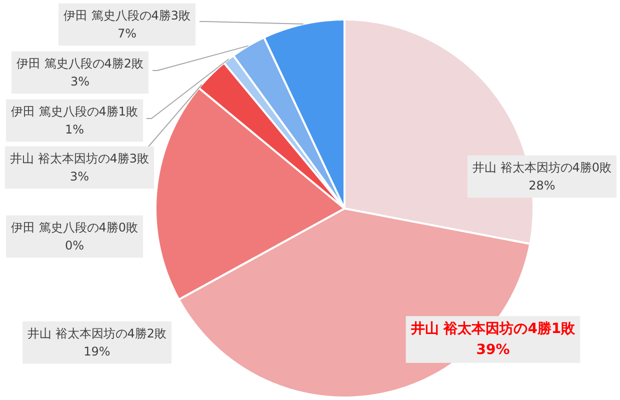  What do you see at coordinates (542, 167) in the screenshot?
I see `slice-label: 井山 裕太本因坊の4勝0敗` at bounding box center [542, 167].